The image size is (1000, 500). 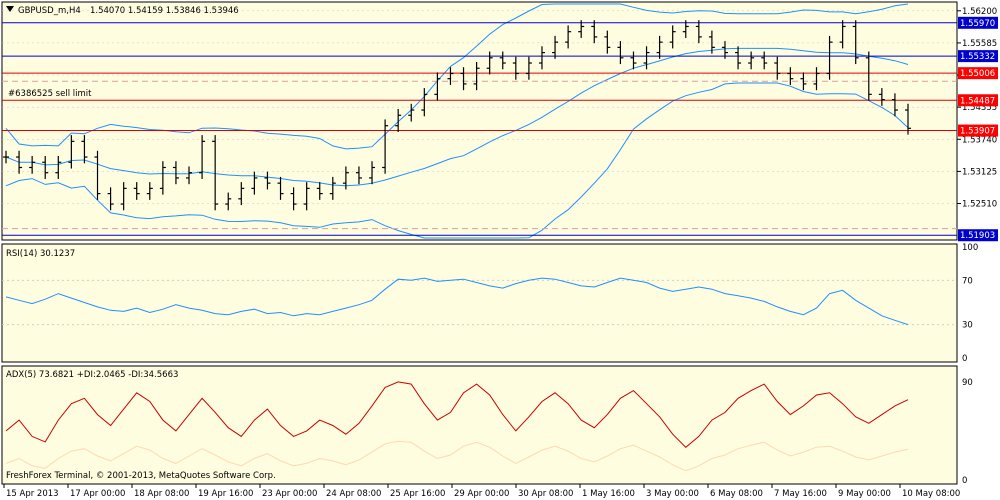 I want to click on triangle-down-icon, so click(x=10, y=9).